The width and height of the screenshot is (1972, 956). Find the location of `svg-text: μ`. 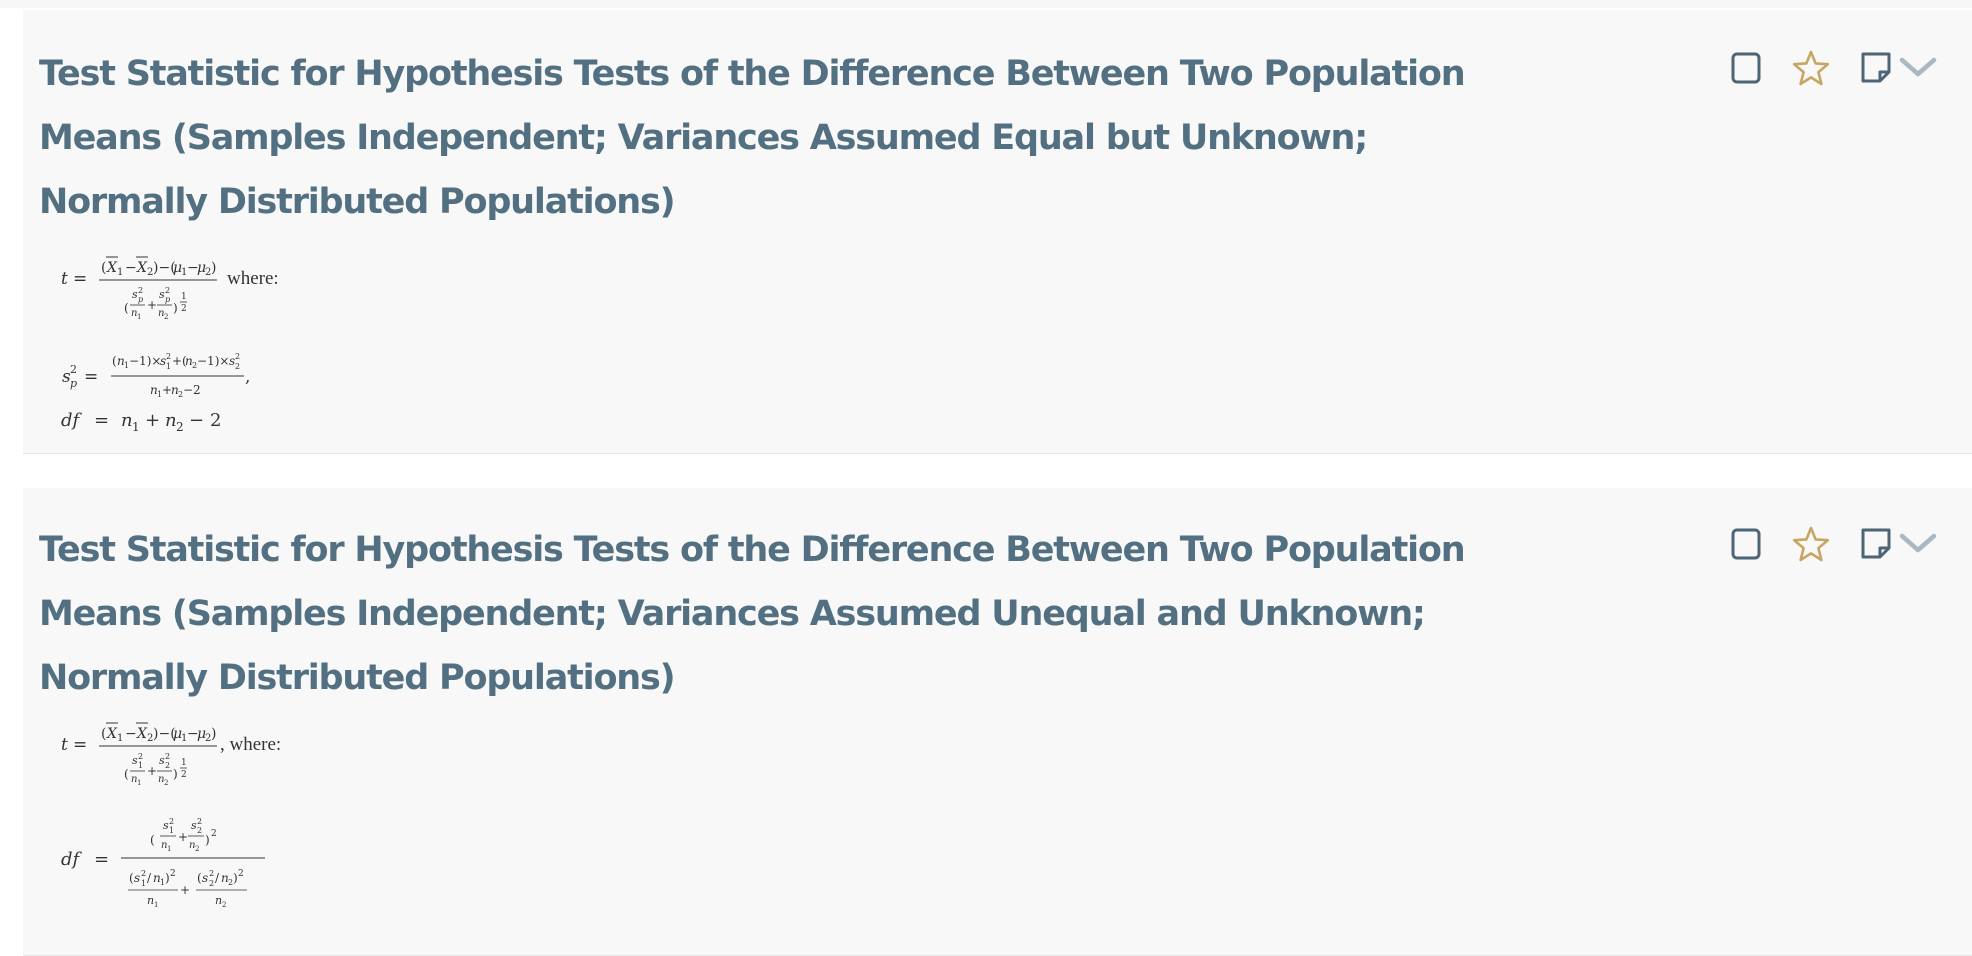

svg-text: μ is located at coordinates (177, 268).